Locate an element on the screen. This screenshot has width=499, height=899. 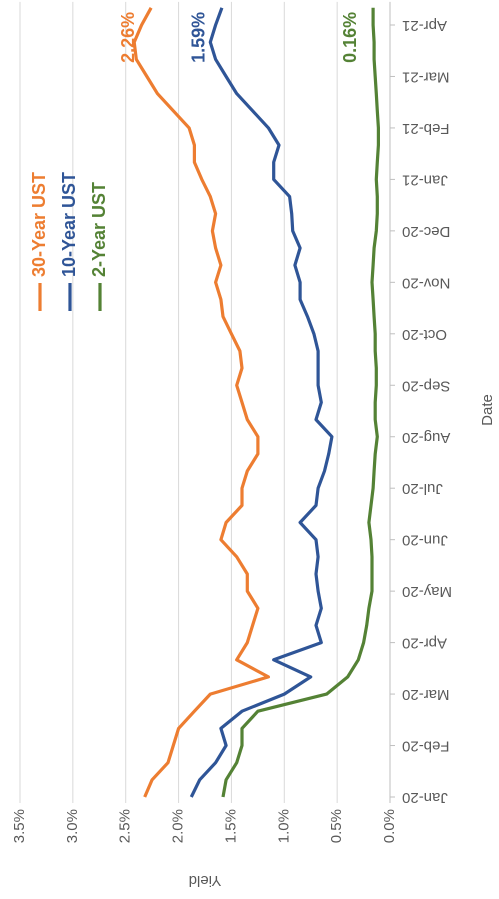
end-label: 1.59% is located at coordinates (199, 37).